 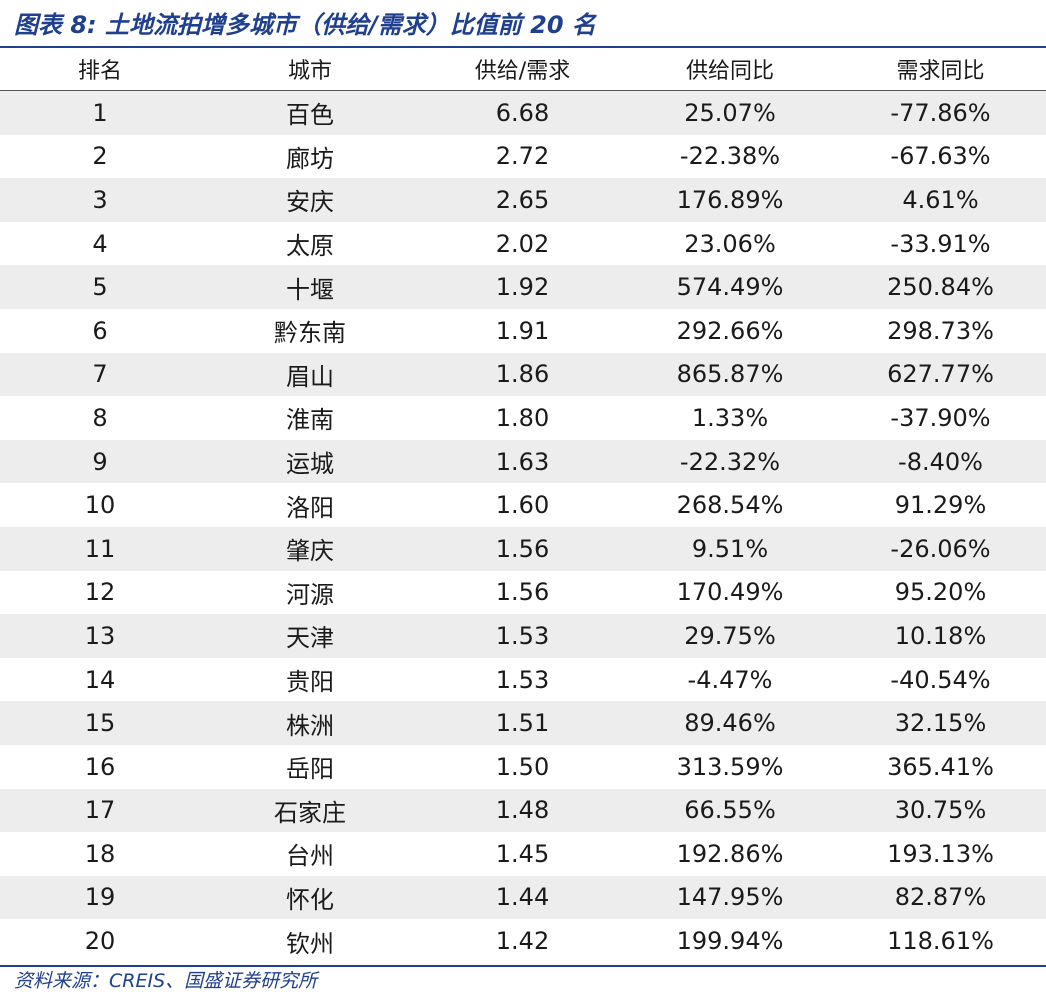 What do you see at coordinates (730, 374) in the screenshot?
I see `cell-supply-yoy: 865.87%` at bounding box center [730, 374].